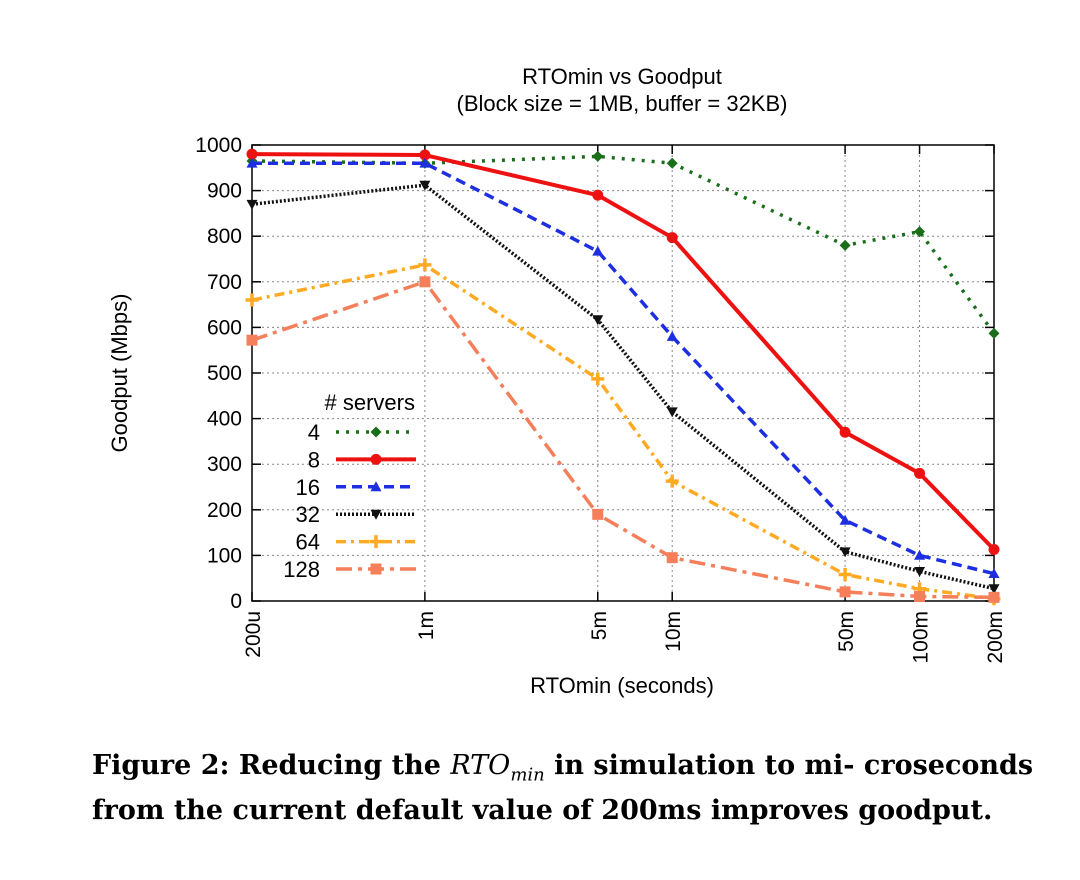 The height and width of the screenshot is (880, 1080). I want to click on legend-title: # servers, so click(370, 402).